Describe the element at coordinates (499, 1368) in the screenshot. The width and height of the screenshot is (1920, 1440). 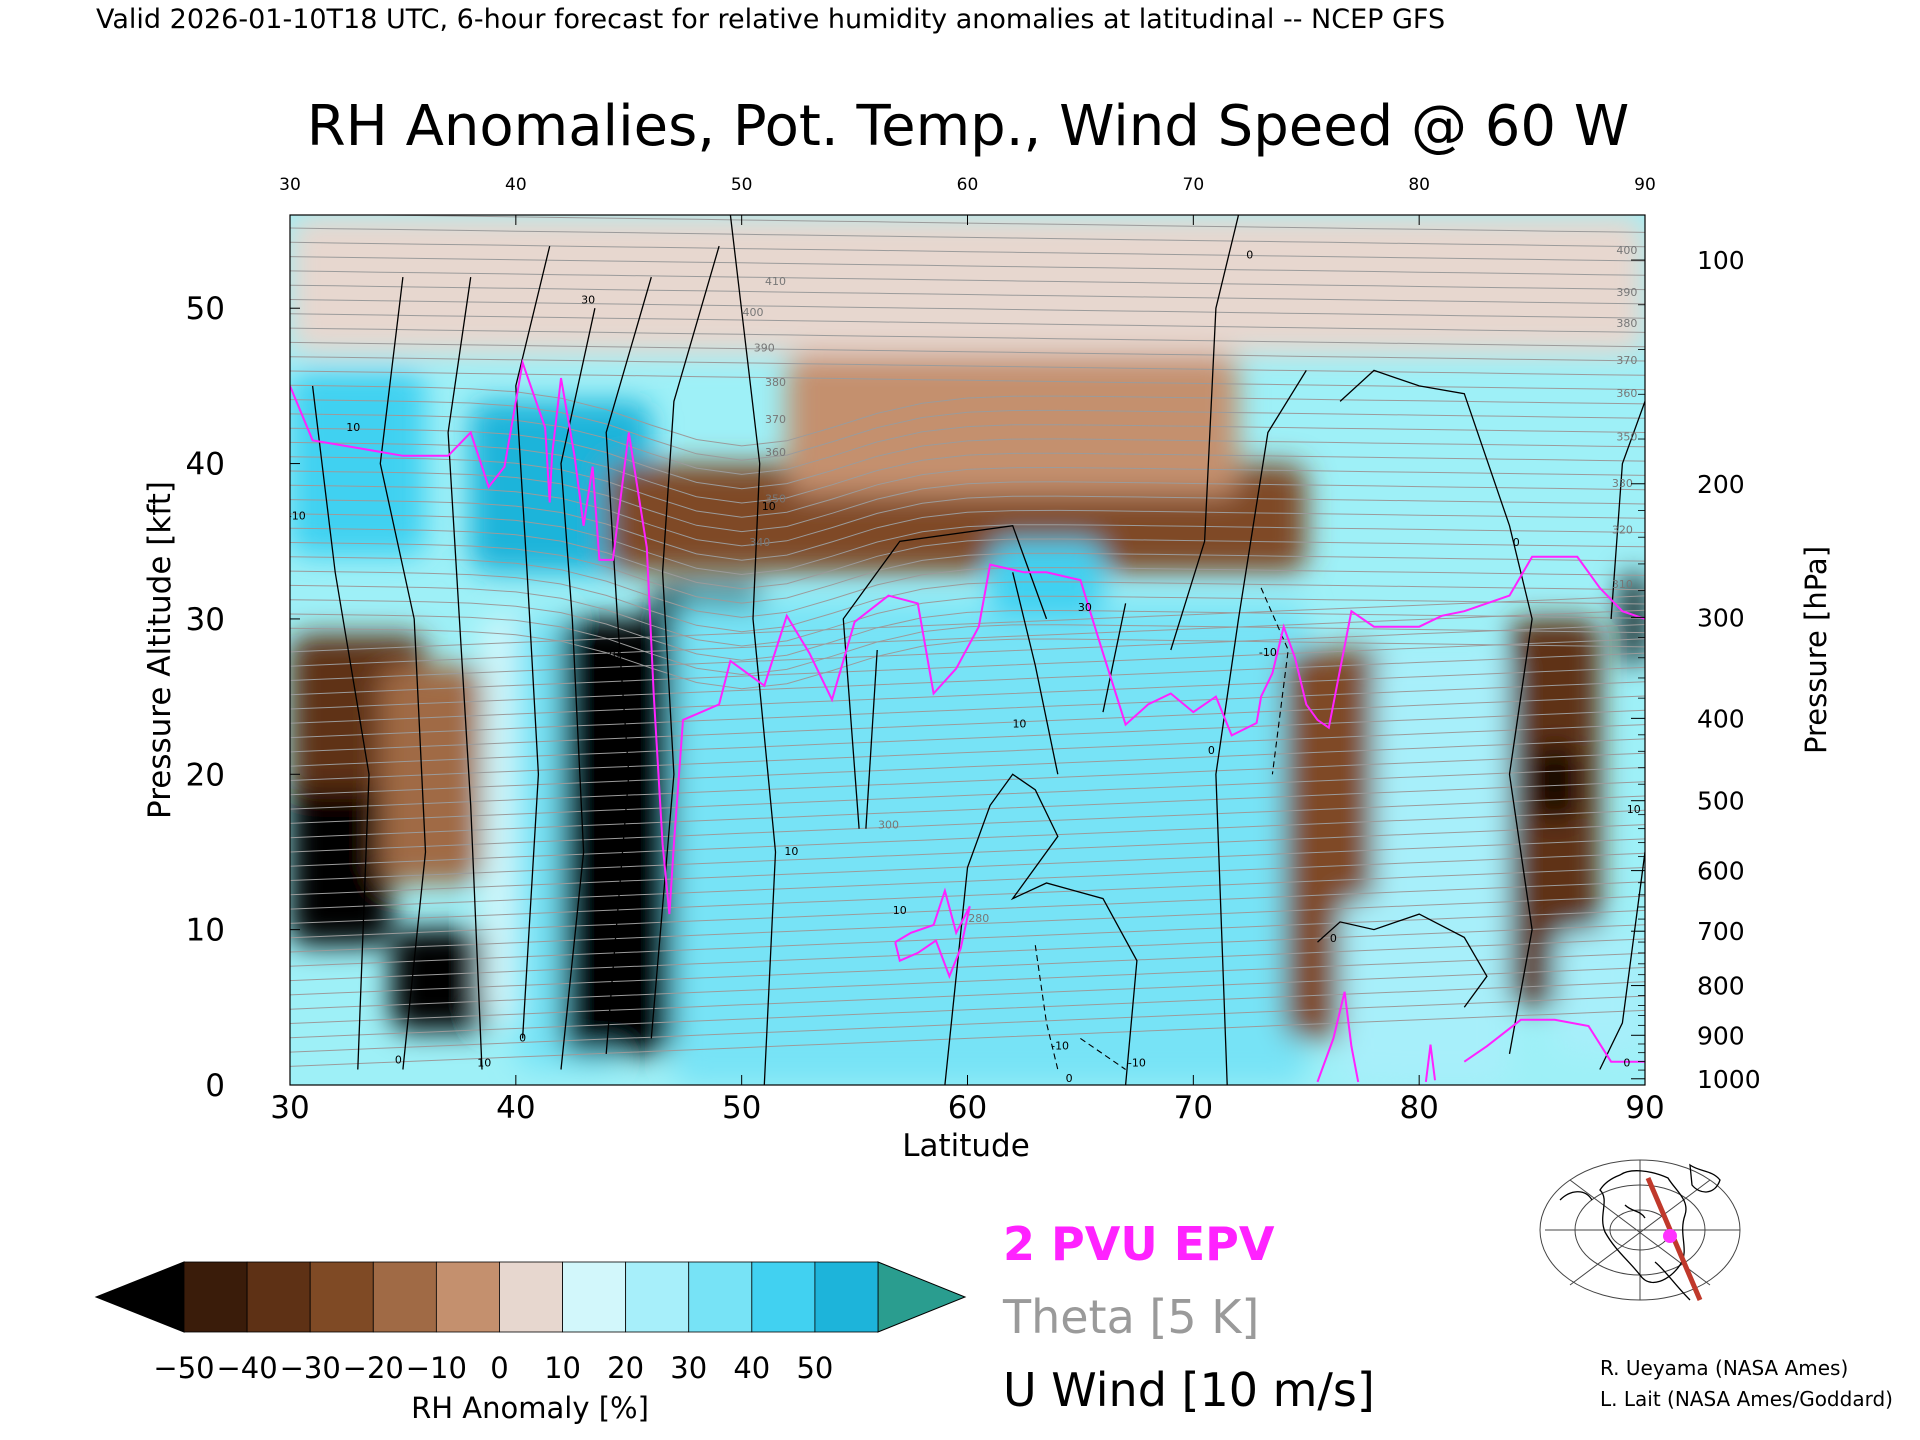
I see `colorbar-tick-label: 0` at that location.